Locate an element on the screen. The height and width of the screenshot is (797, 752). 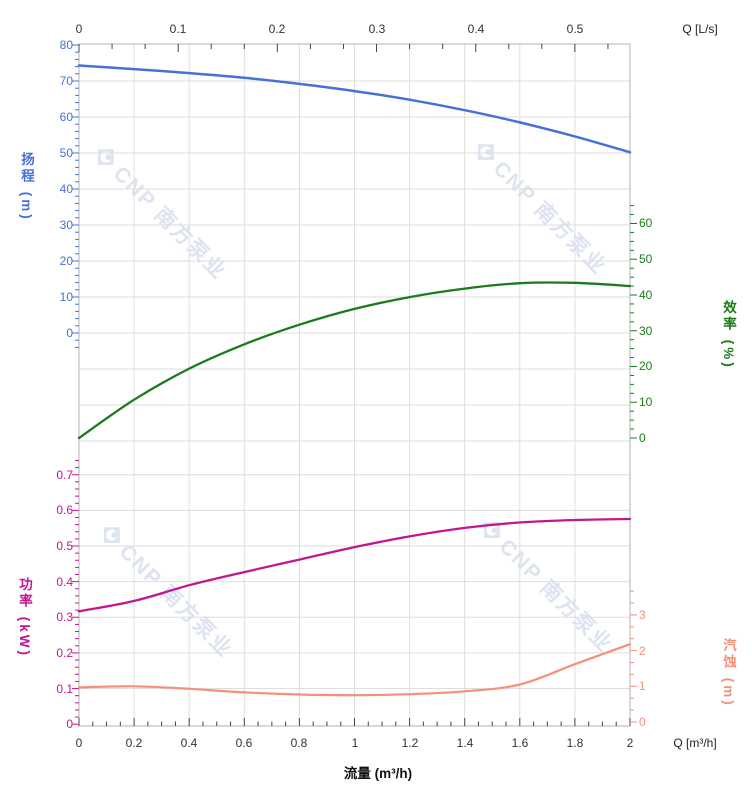
x-axis-title: 流量 (m³/h) is located at coordinates (378, 773).